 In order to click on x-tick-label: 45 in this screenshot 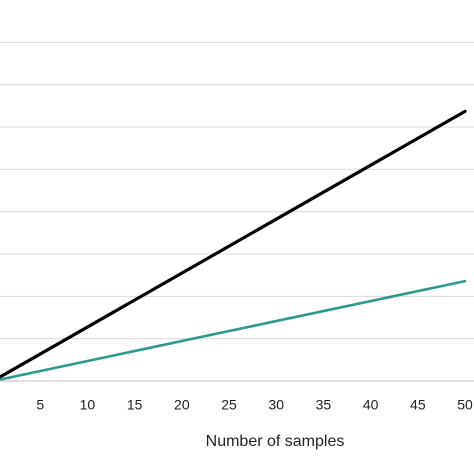, I will do `click(418, 405)`.